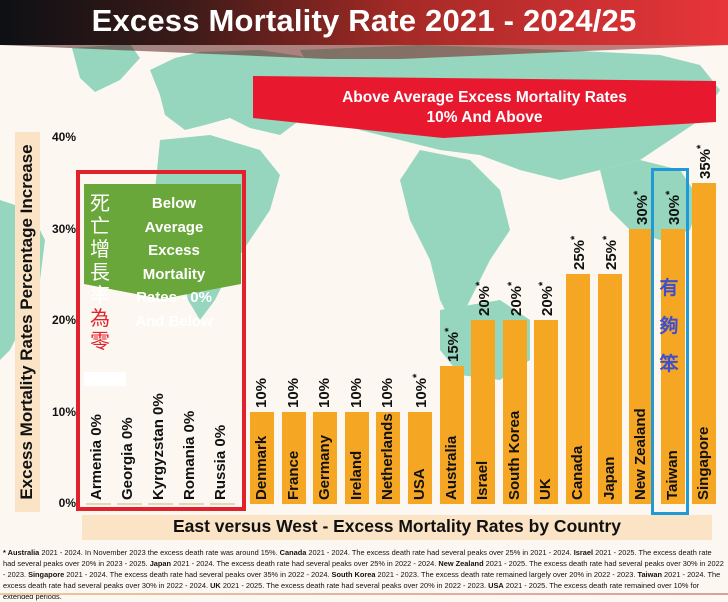 This screenshot has width=728, height=602. What do you see at coordinates (261, 467) in the screenshot?
I see `bar-category-label: Denmark` at bounding box center [261, 467].